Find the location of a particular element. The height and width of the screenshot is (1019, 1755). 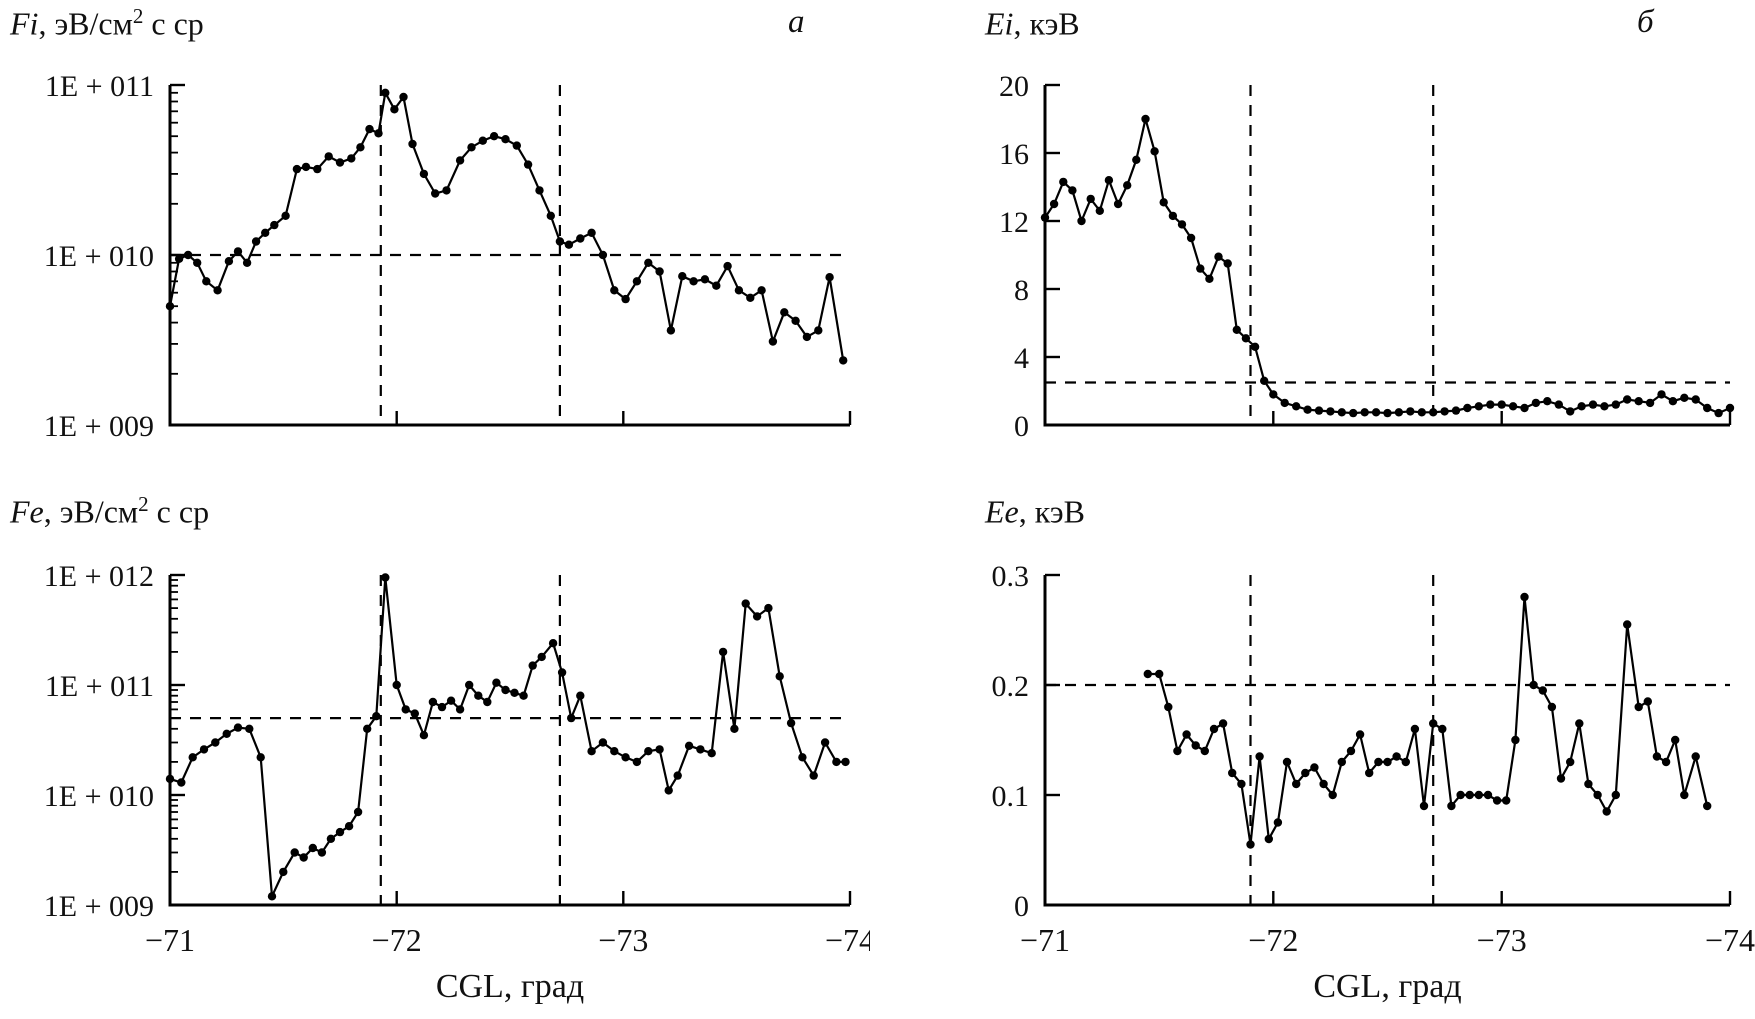

xaxis-title-left: CGL, град is located at coordinates (510, 986).